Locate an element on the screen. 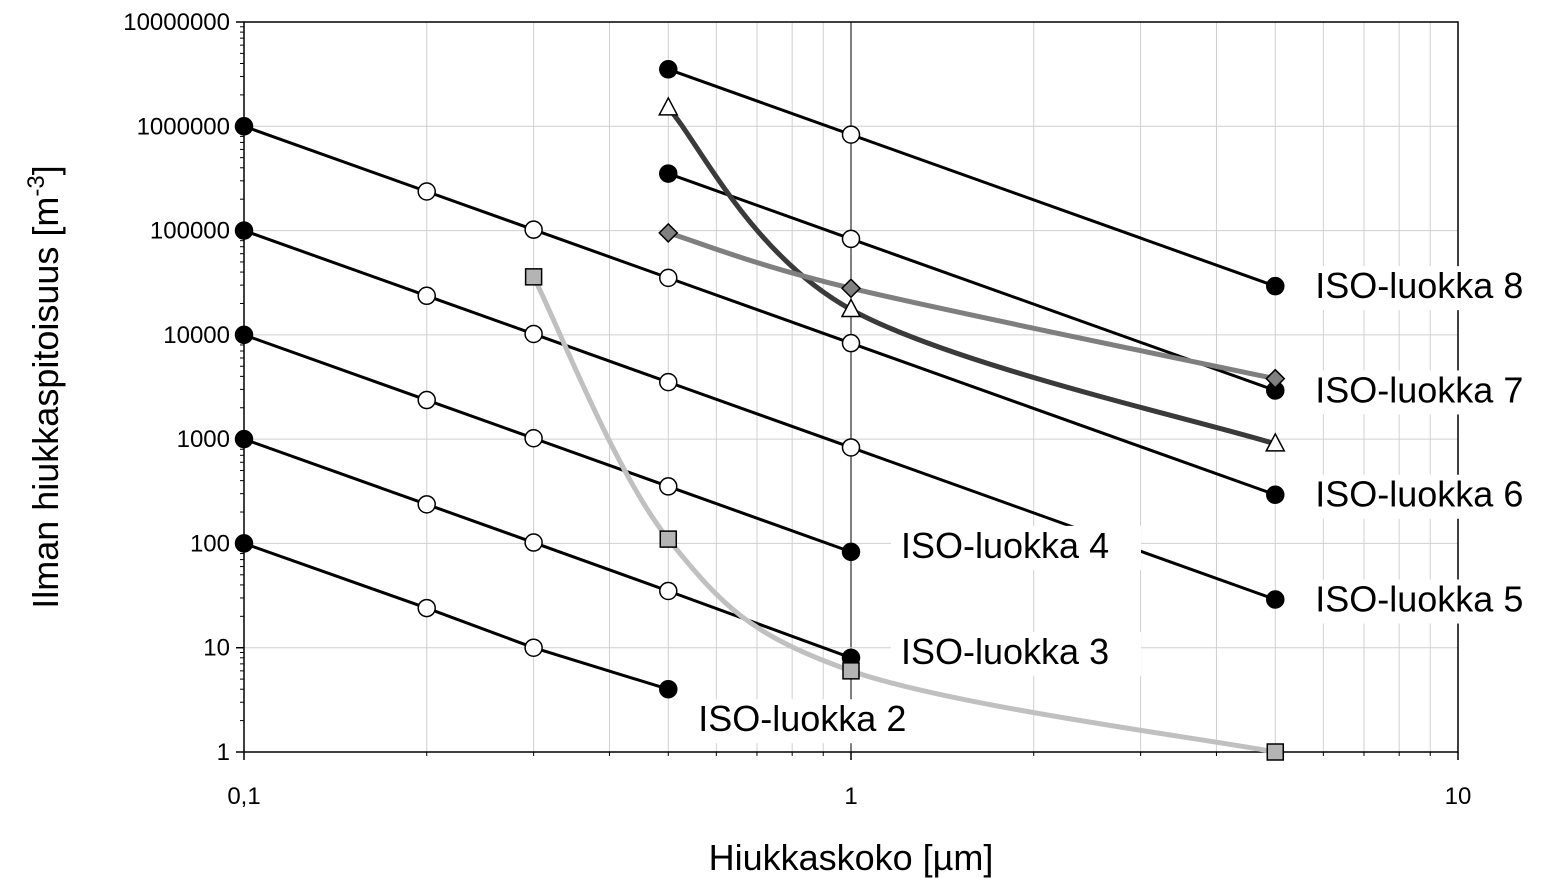 The height and width of the screenshot is (884, 1558). y-tick-label: 10000000 is located at coordinates (176, 22).